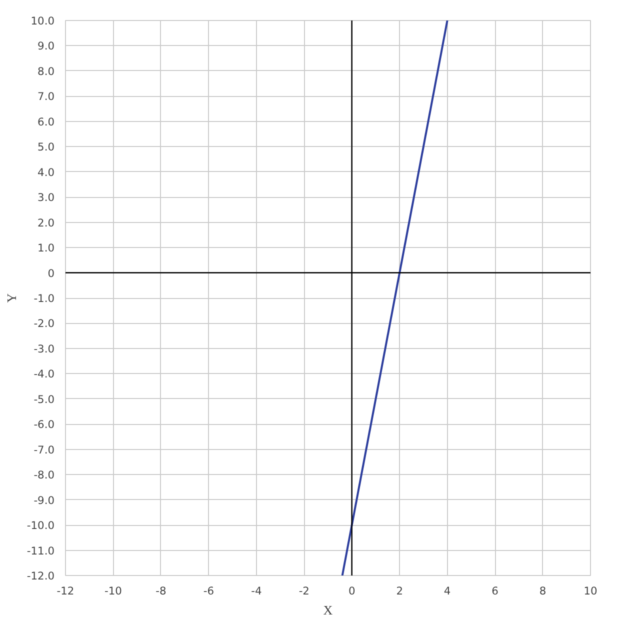 The width and height of the screenshot is (627, 630). I want to click on x-tick-label: -4, so click(256, 591).